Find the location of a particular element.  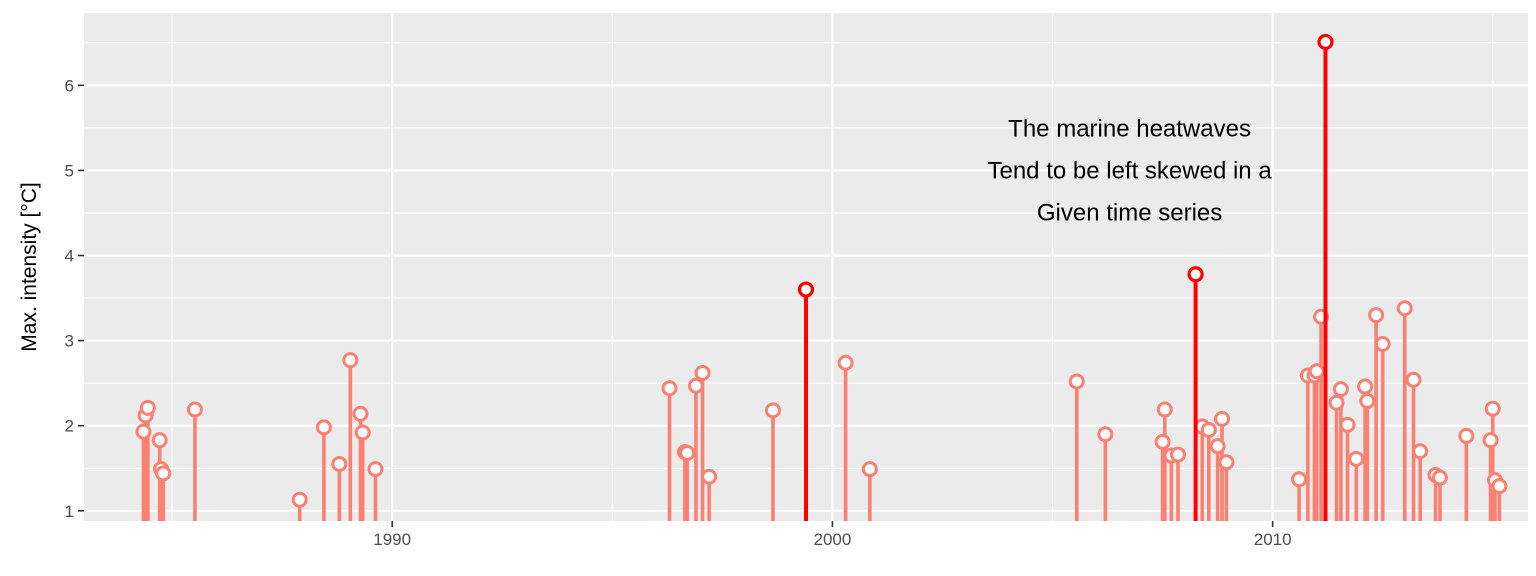

x-tick-label-2010: 2010 is located at coordinates (1273, 539).